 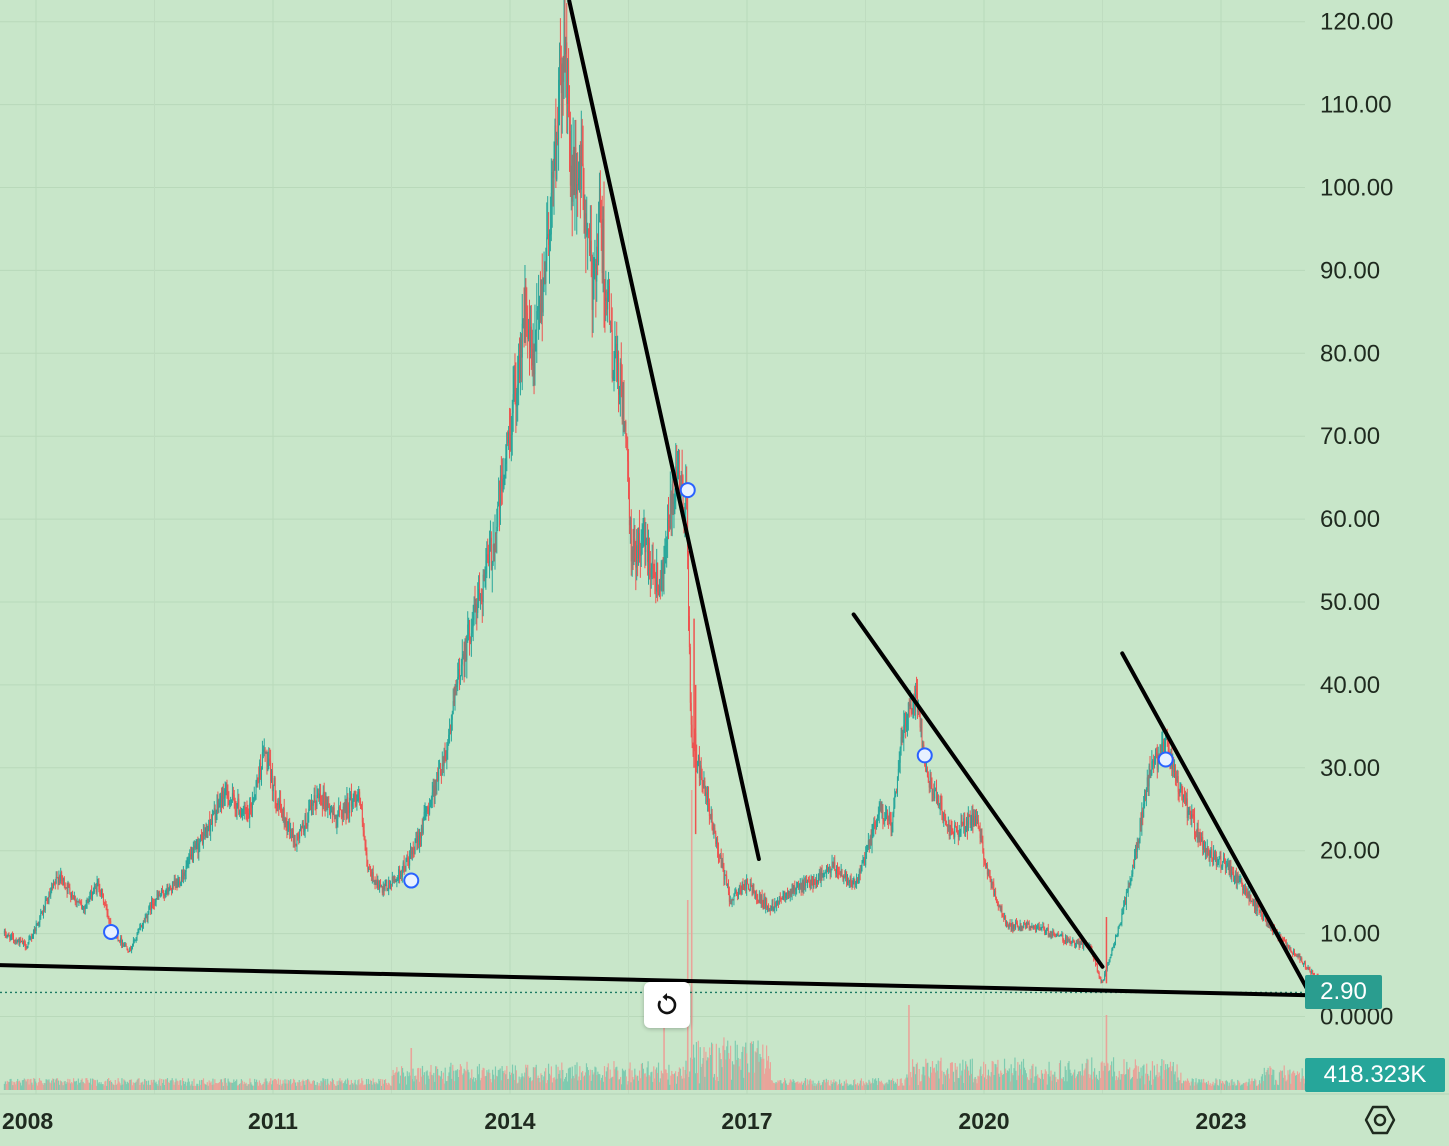 I want to click on reset-button, so click(x=667, y=1005).